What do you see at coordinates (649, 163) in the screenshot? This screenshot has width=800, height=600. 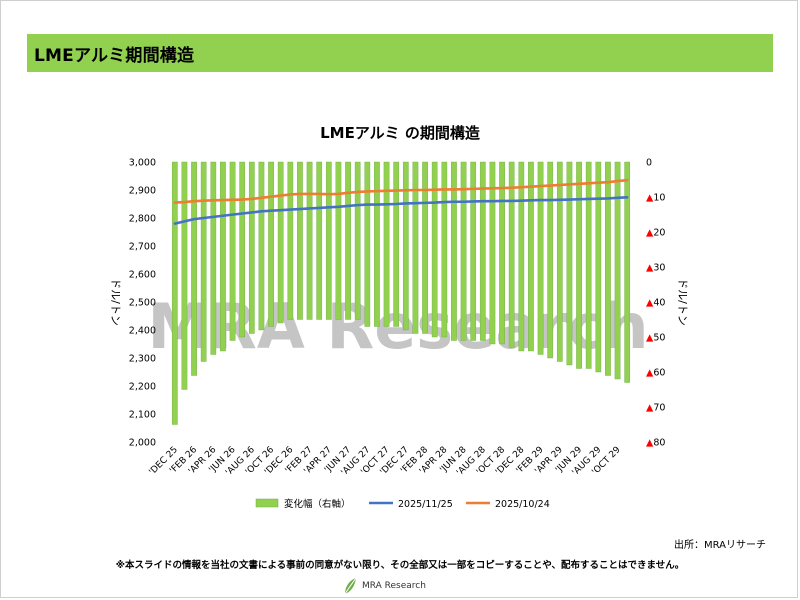 I see `right-tick-label: 0` at bounding box center [649, 163].